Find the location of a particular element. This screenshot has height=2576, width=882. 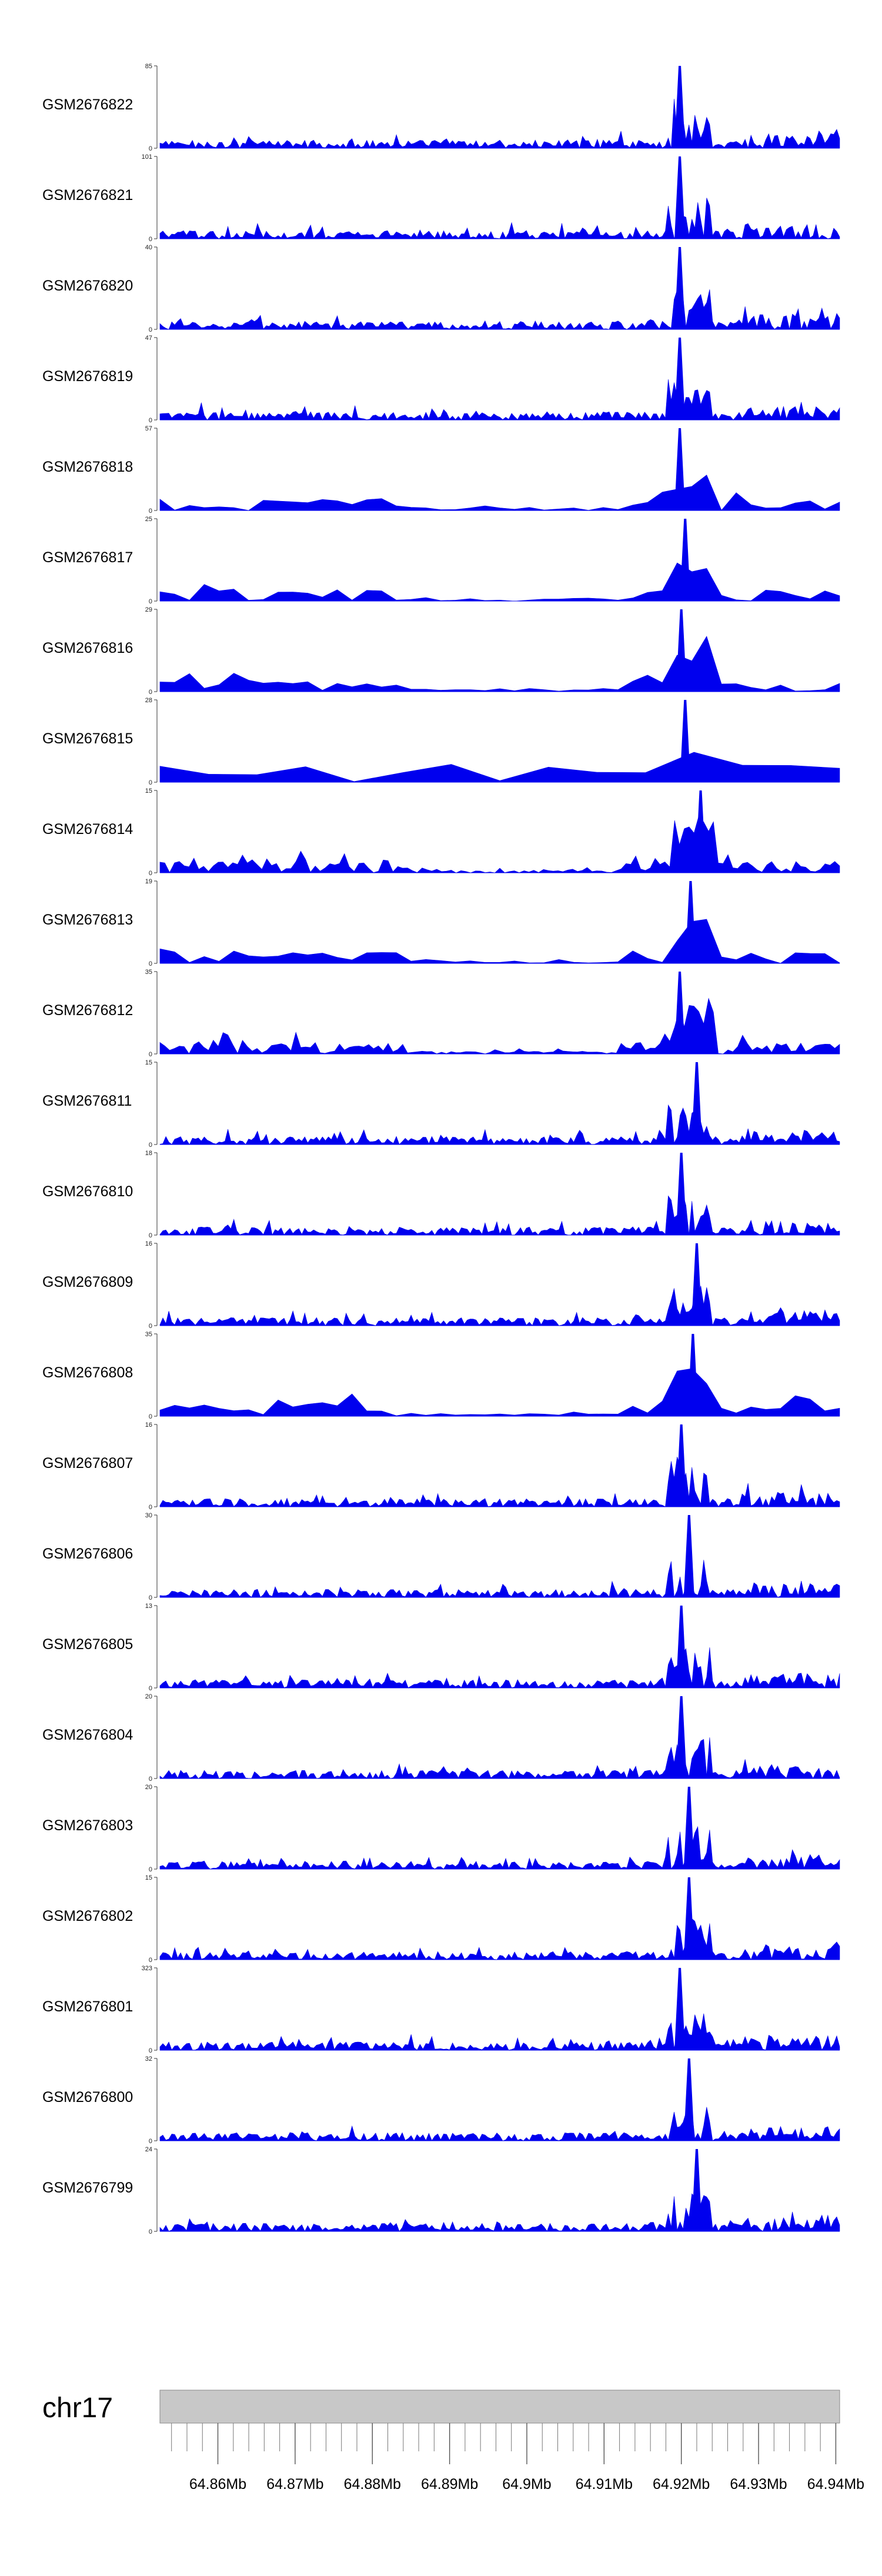

y-max-label: 24 is located at coordinates (148, 2149).